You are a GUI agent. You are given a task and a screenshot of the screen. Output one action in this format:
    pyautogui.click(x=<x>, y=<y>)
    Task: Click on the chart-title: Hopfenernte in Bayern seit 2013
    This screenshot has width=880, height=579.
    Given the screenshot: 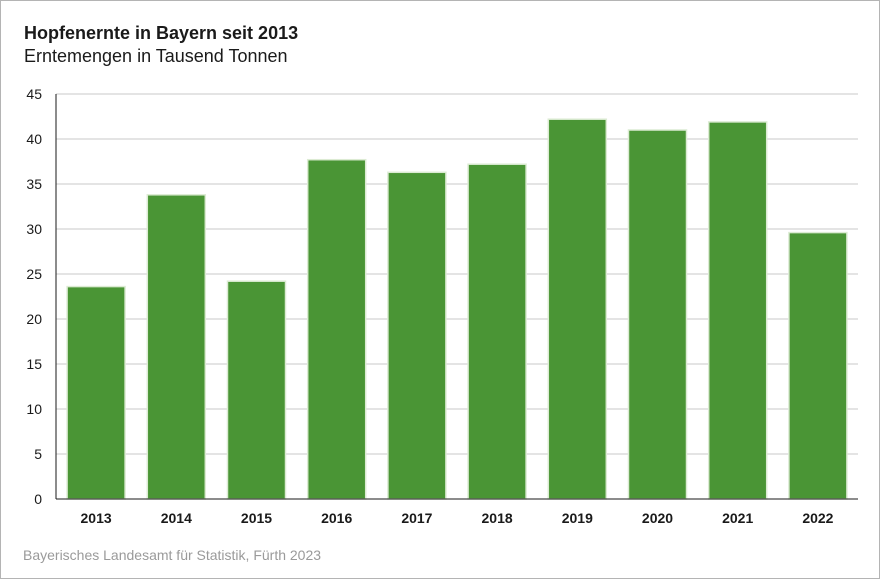 What is the action you would take?
    pyautogui.click(x=161, y=33)
    